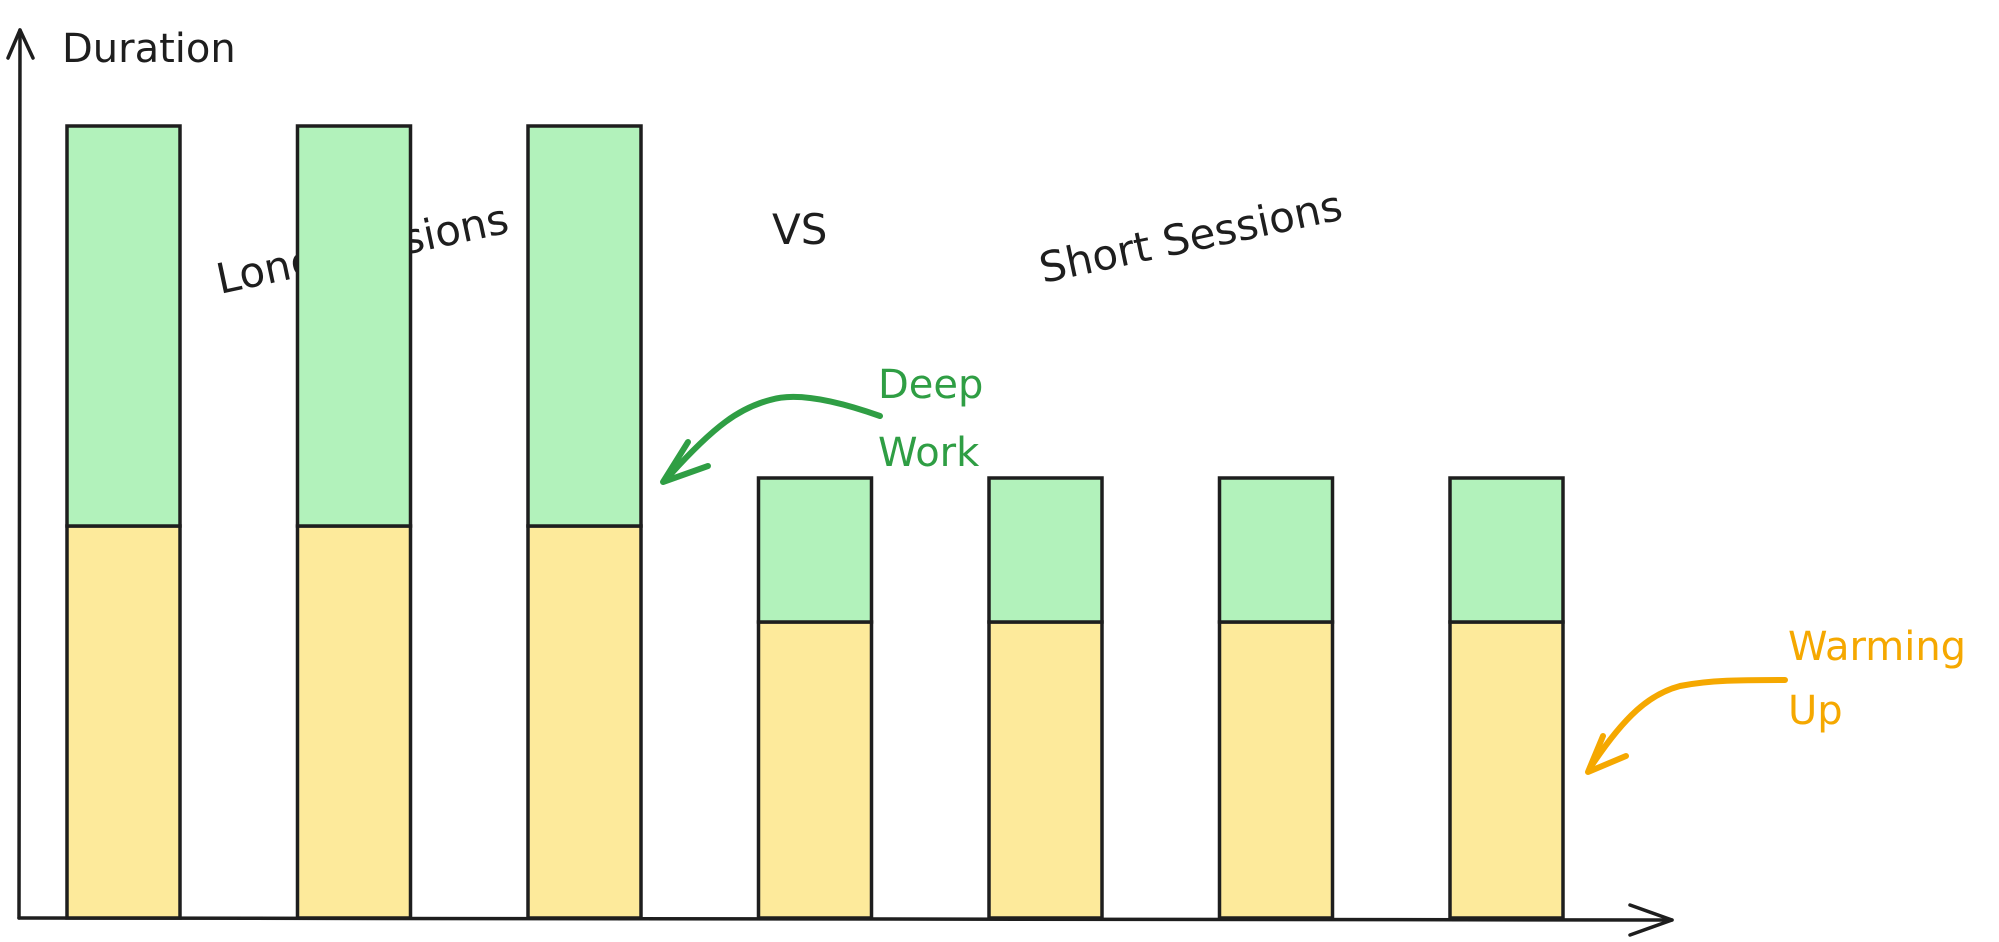 This screenshot has height=942, width=1999. What do you see at coordinates (1506, 550) in the screenshot?
I see `bar-7-deep-work` at bounding box center [1506, 550].